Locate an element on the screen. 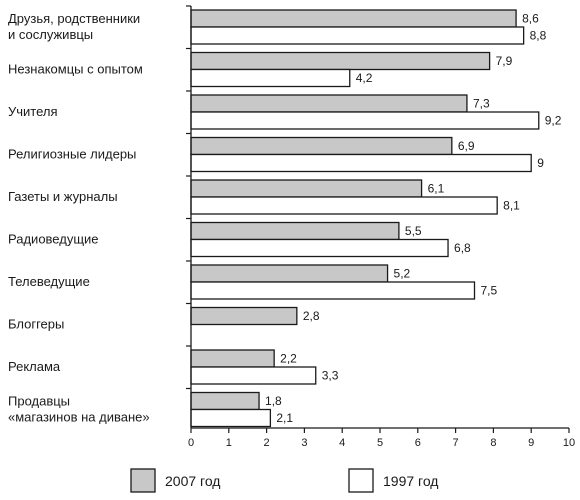  category-label: Газеты и журналы is located at coordinates (63, 196).